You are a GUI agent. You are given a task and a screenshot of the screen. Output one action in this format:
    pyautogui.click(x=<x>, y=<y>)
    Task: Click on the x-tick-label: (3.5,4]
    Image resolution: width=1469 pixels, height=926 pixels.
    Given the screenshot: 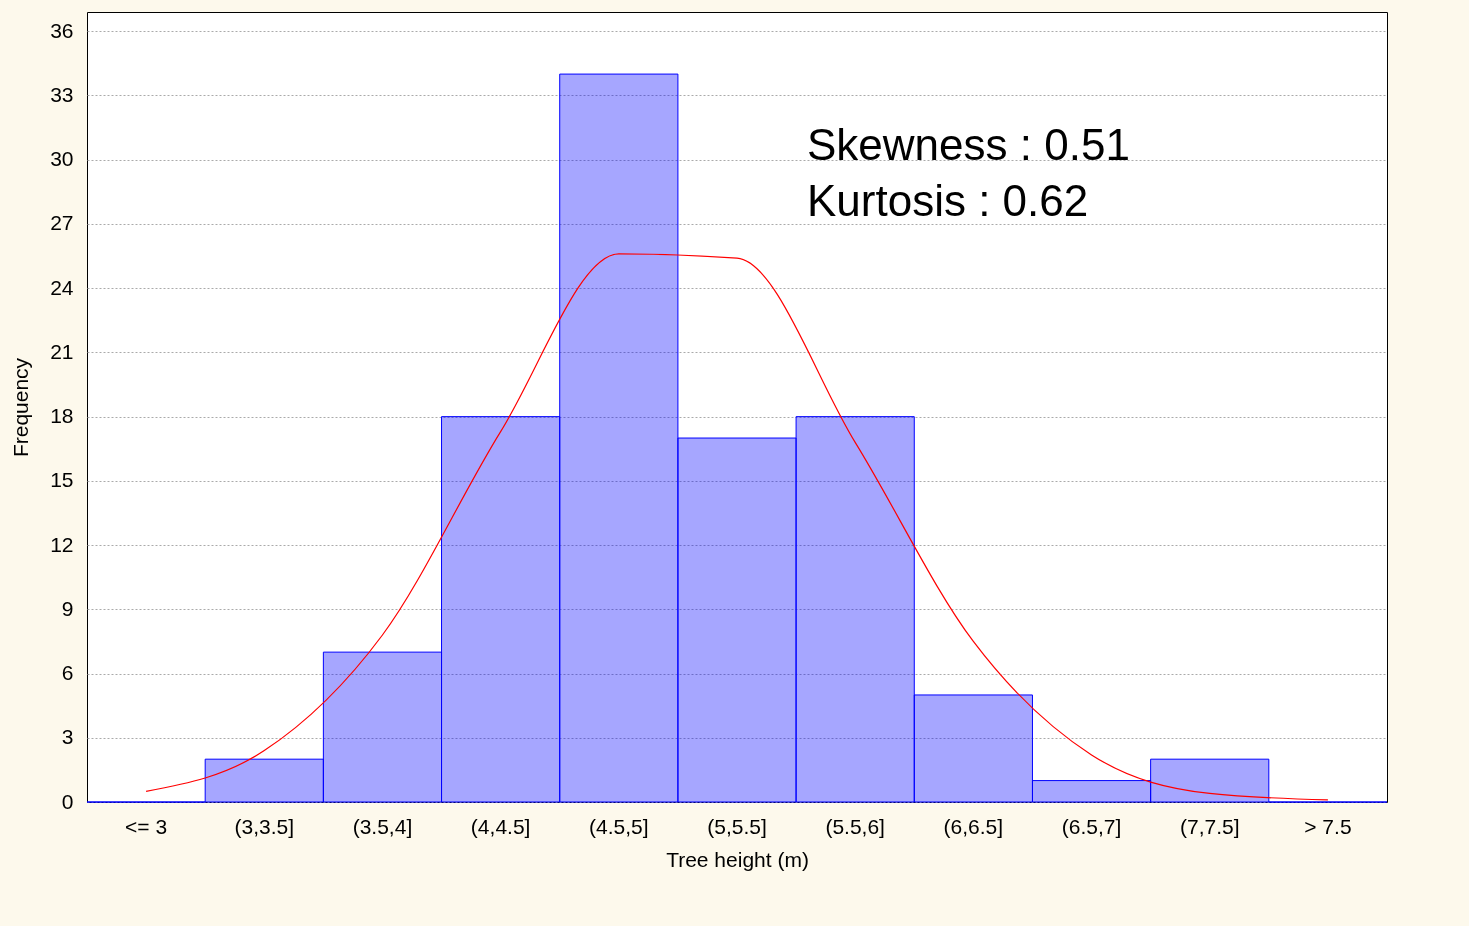 What is the action you would take?
    pyautogui.click(x=382, y=826)
    